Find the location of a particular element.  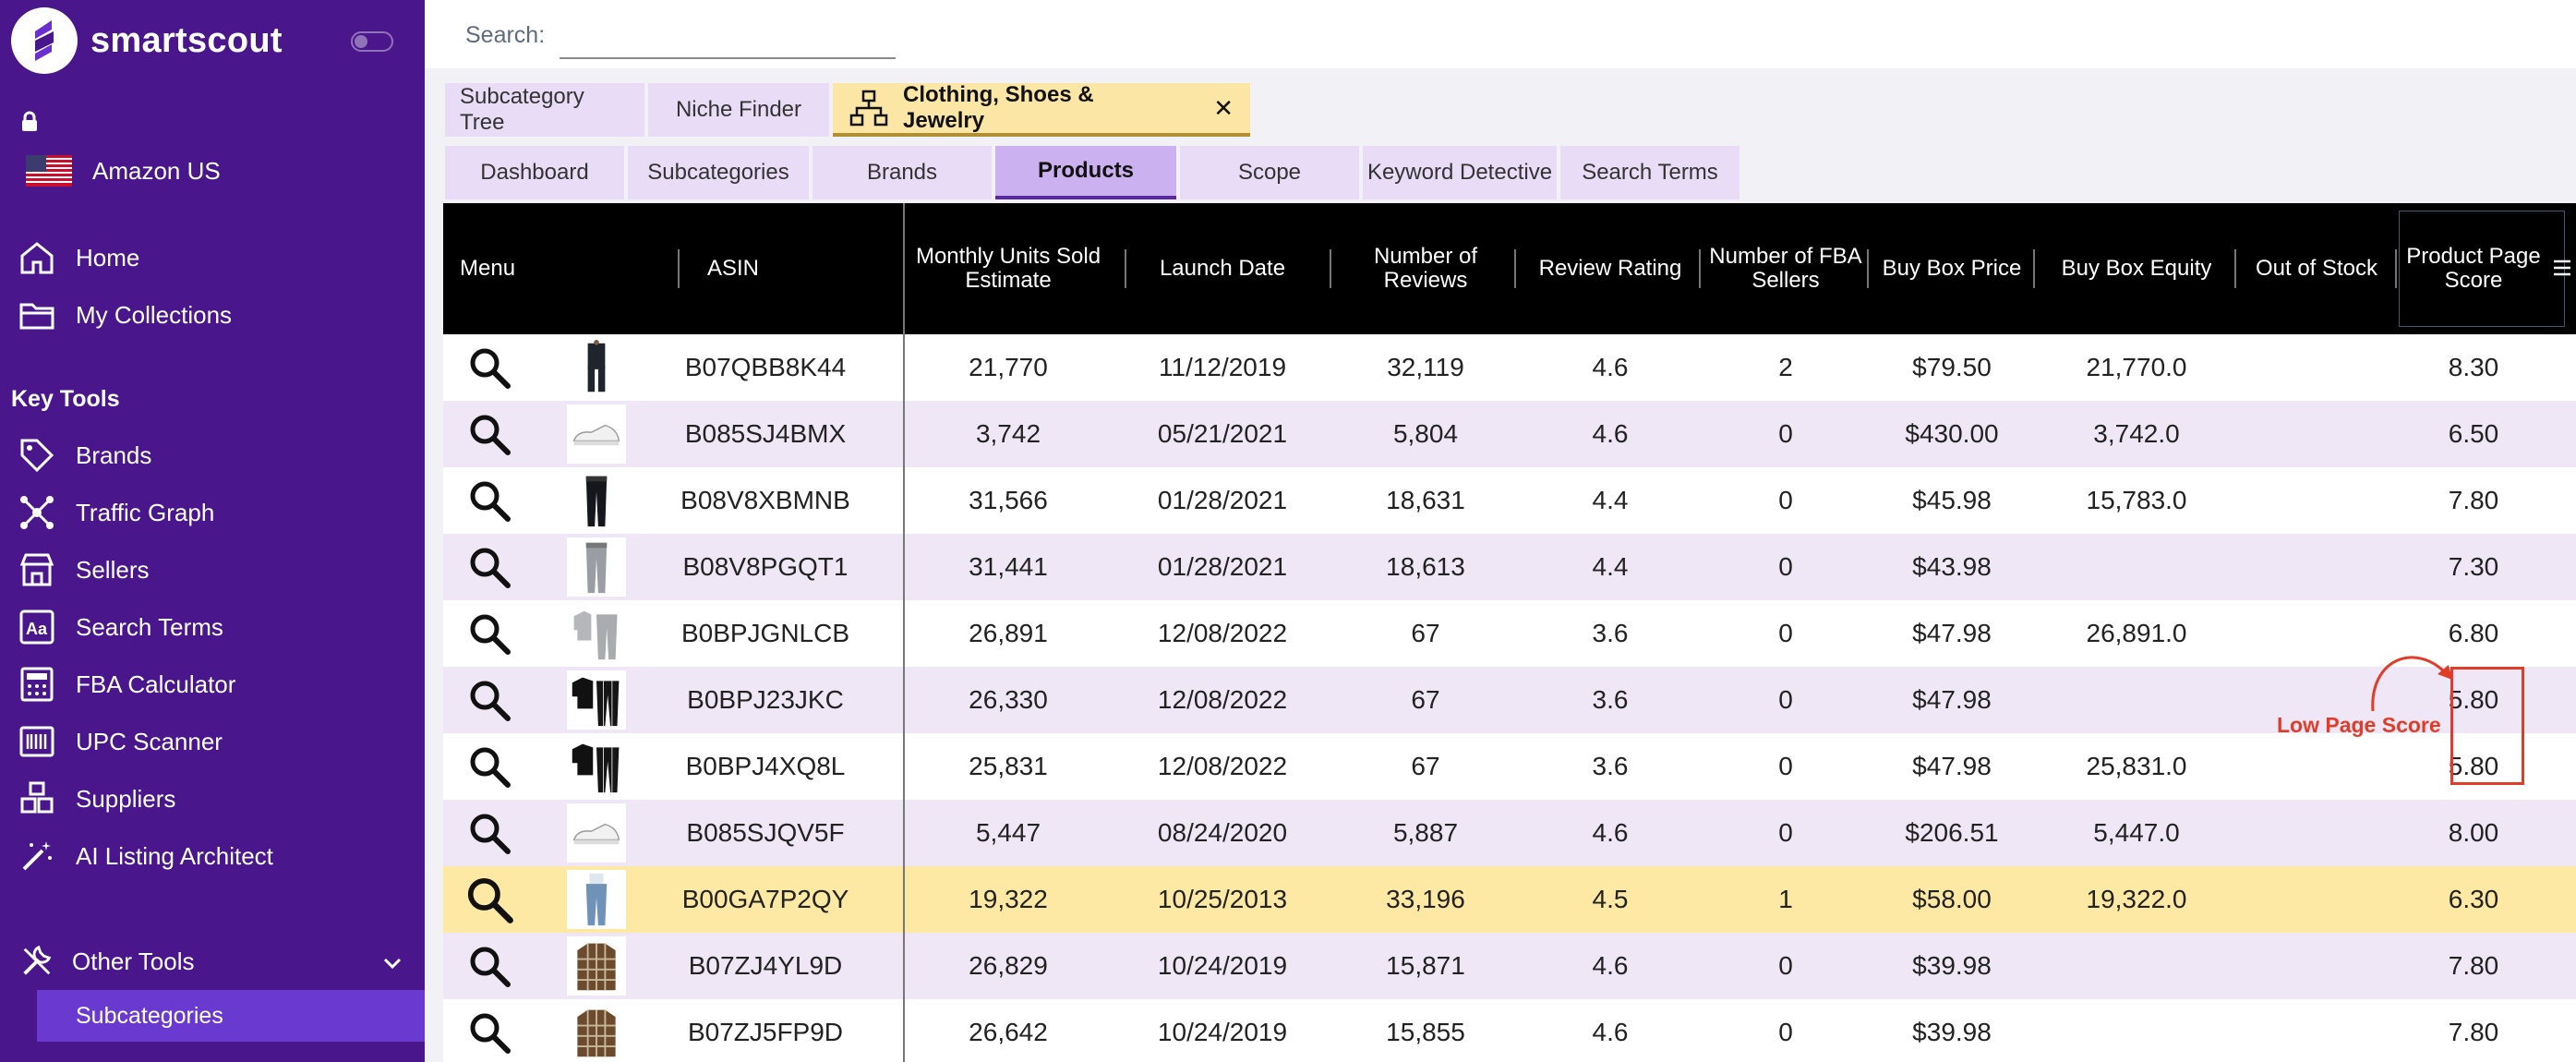

column-menu-icon is located at coordinates (2562, 270).